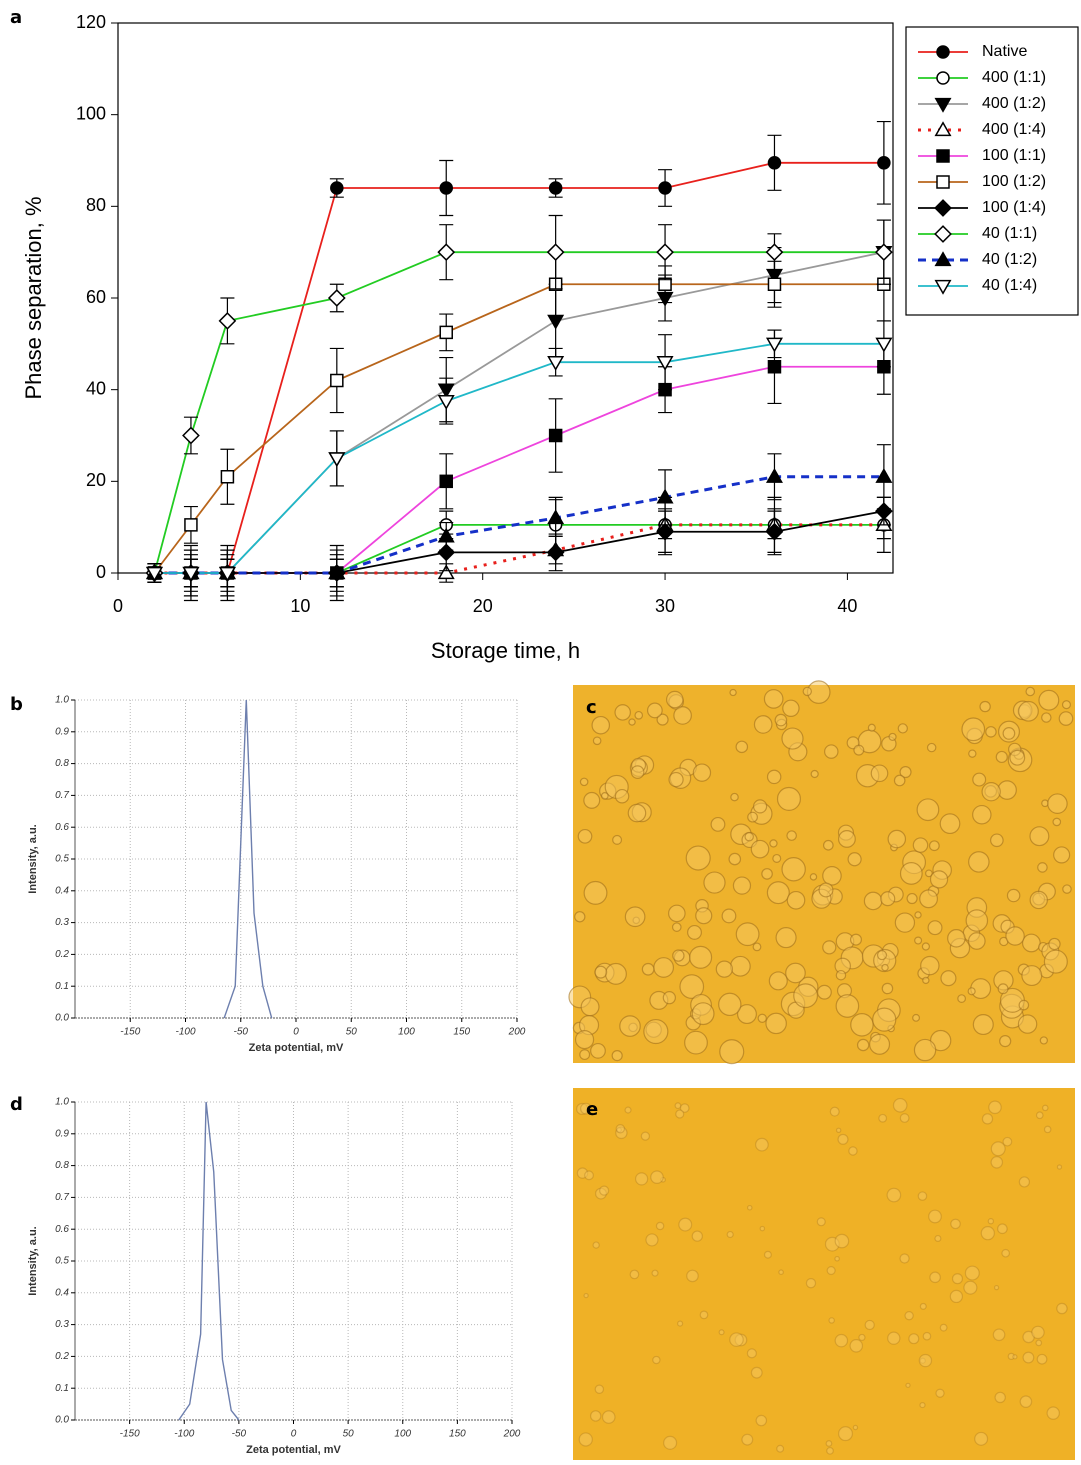  What do you see at coordinates (349, 1434) in the screenshot?
I see `x-tick-label: 50` at bounding box center [349, 1434].